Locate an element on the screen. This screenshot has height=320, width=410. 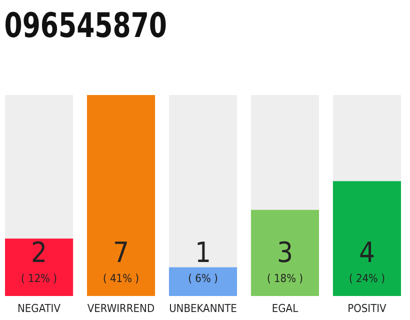
data-label: 4 ( 24% ) is located at coordinates (367, 260).